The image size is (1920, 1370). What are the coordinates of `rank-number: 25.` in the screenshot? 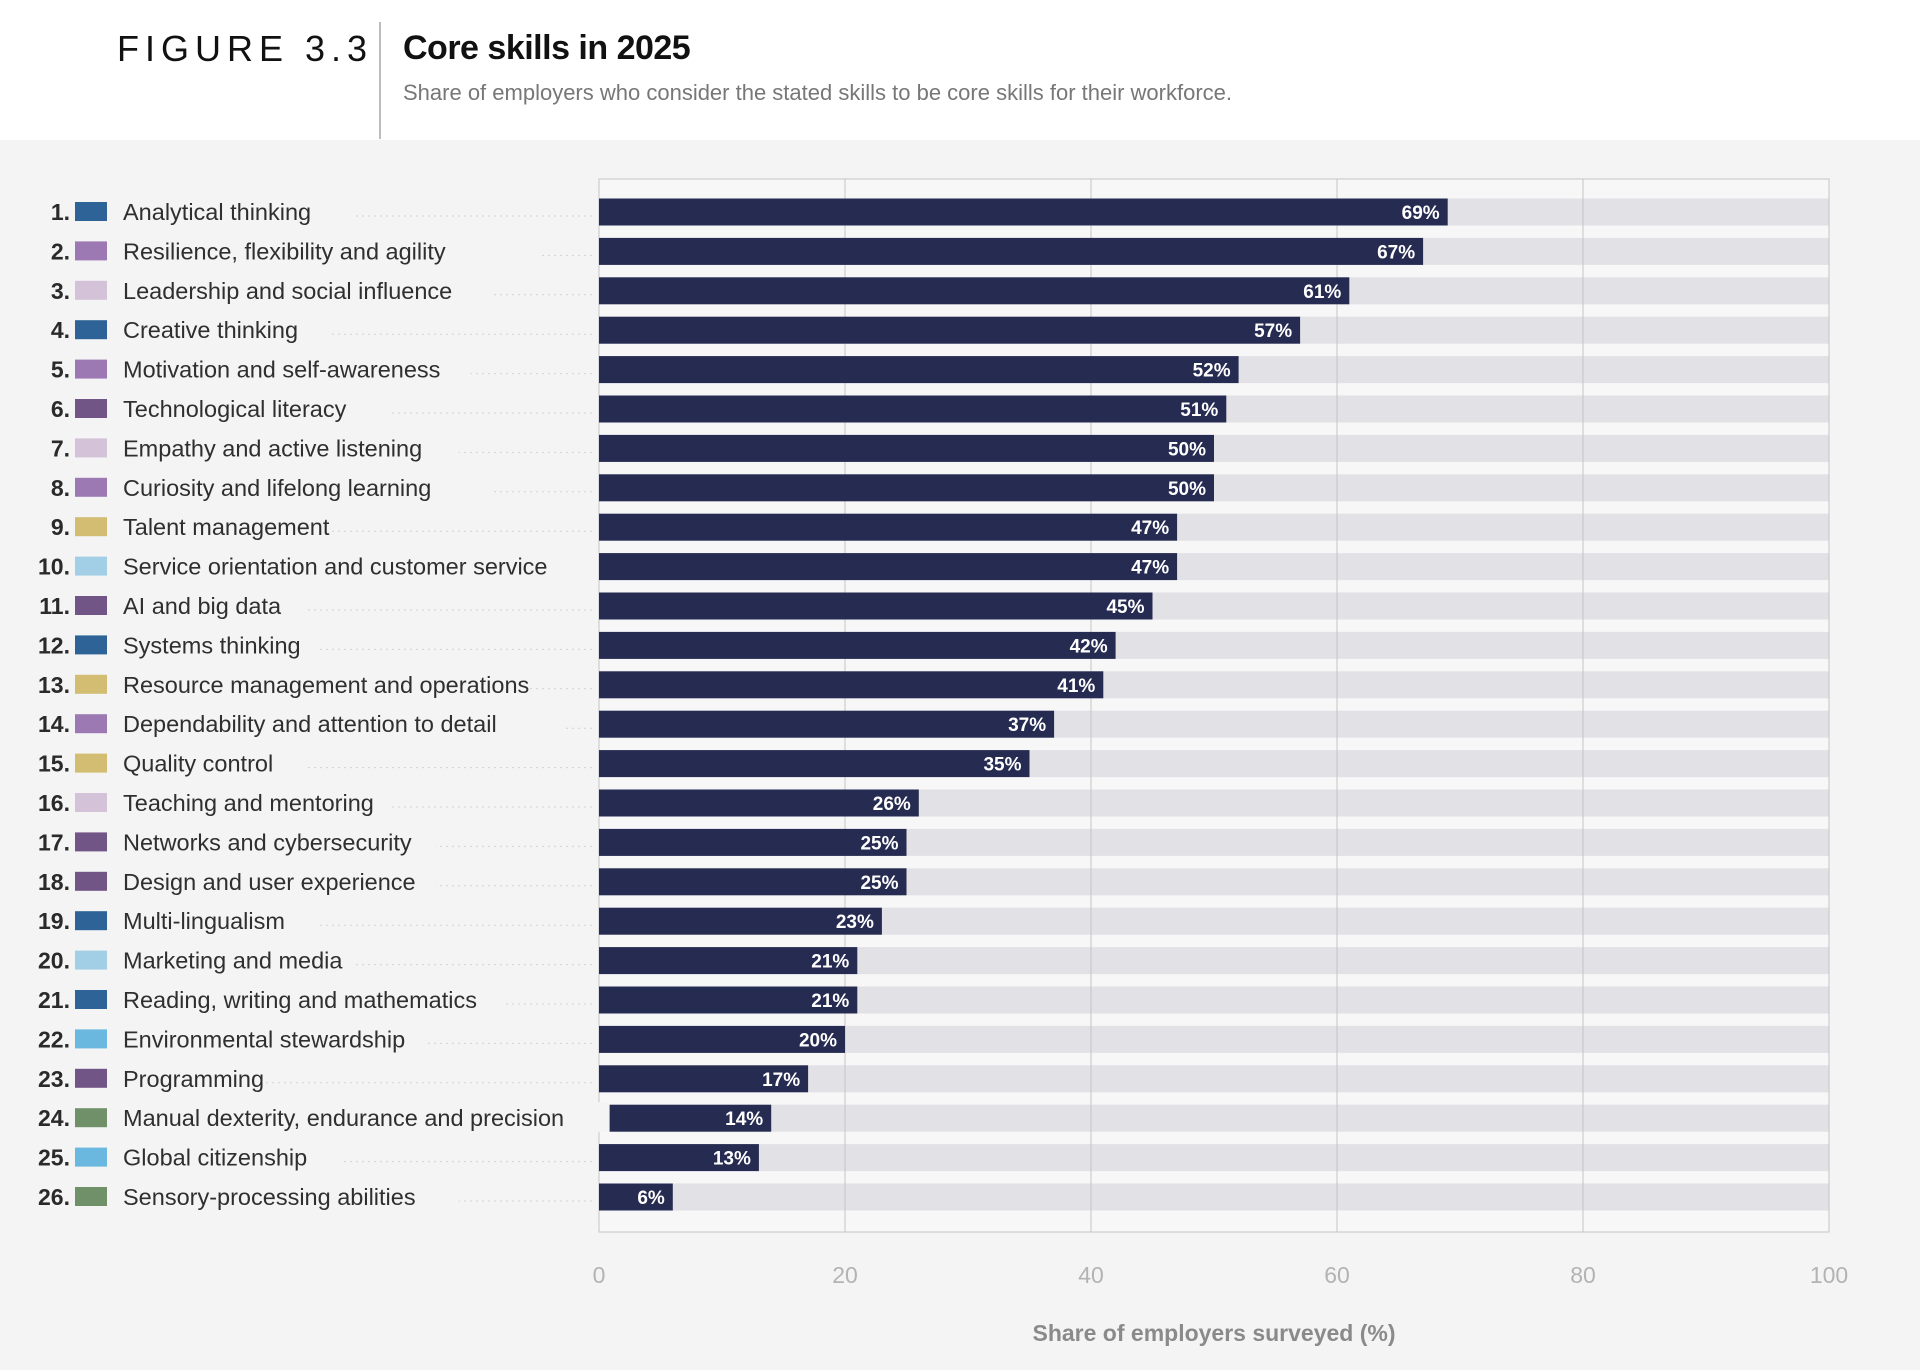 It's located at (54, 1158).